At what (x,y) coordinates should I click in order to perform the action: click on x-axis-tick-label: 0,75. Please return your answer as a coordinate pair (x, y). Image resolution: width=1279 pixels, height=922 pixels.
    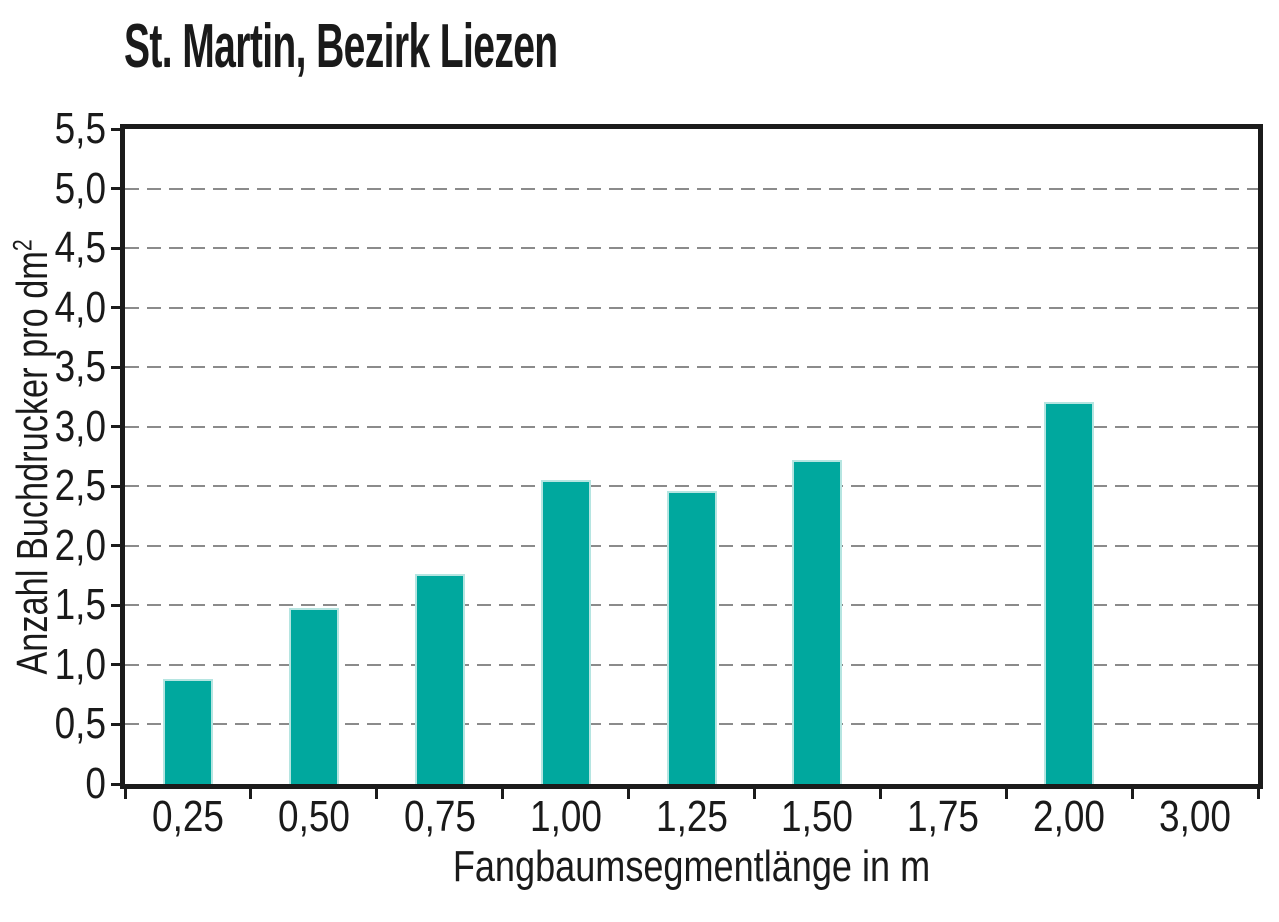
    Looking at the image, I should click on (439, 816).